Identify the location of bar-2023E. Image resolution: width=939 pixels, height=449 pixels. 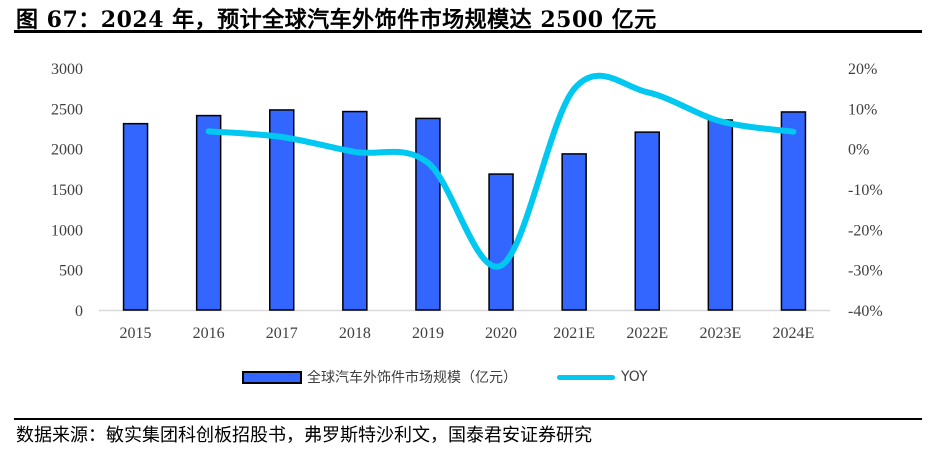
(720, 215).